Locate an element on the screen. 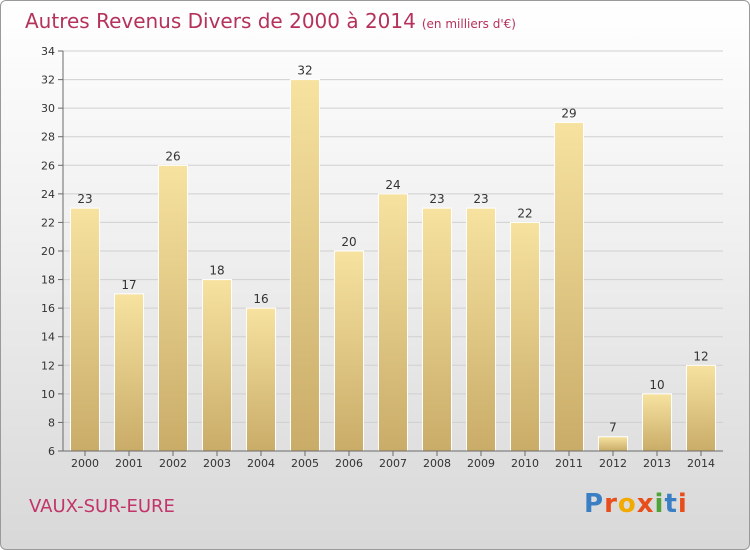 The width and height of the screenshot is (750, 550). x-tick-label: 2010 is located at coordinates (525, 463).